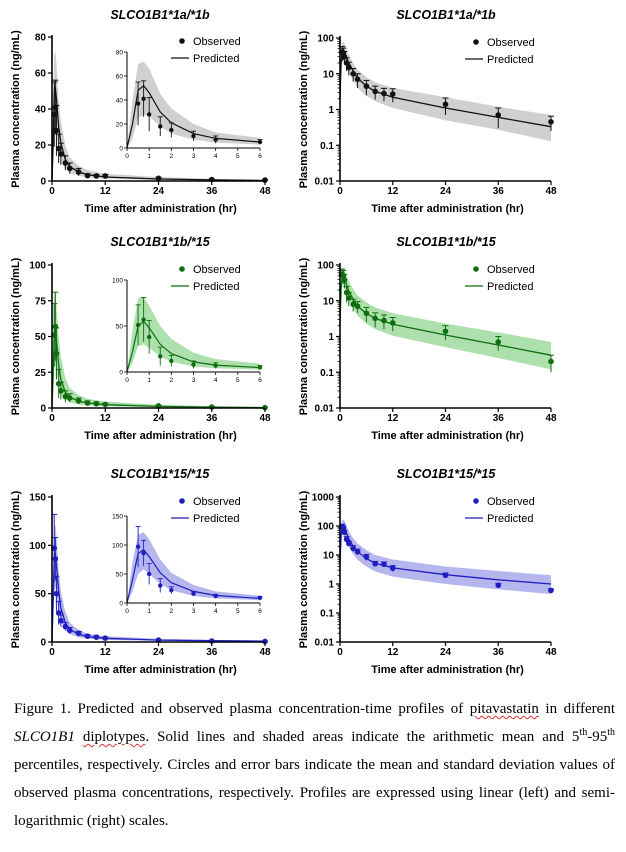 The height and width of the screenshot is (852, 626). Describe the element at coordinates (120, 124) in the screenshot. I see `inset-y-tick-label: 20` at that location.